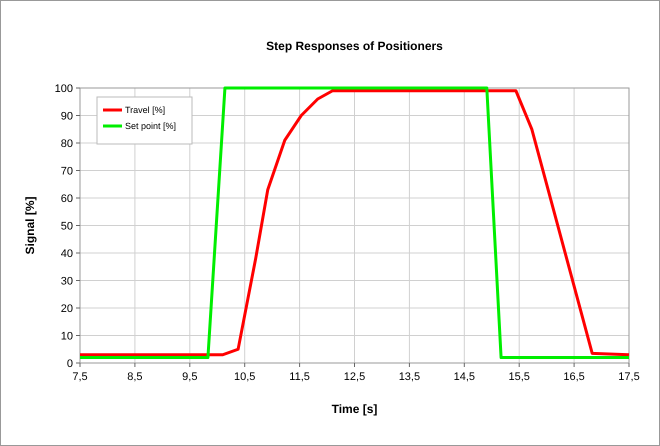 Image resolution: width=660 pixels, height=446 pixels. I want to click on x-tick-label: 8,5, so click(135, 377).